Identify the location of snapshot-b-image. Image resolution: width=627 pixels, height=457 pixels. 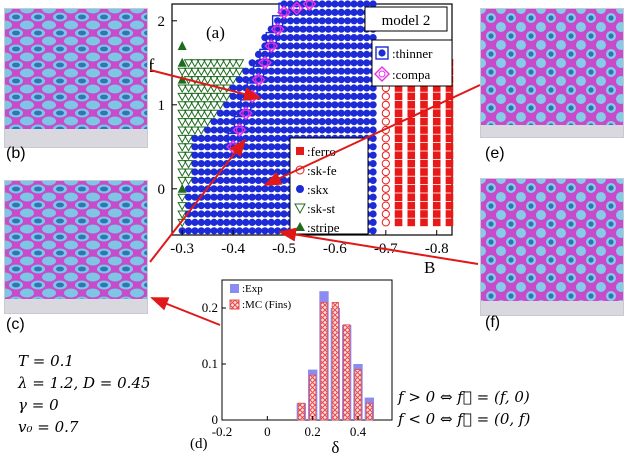
(76, 78).